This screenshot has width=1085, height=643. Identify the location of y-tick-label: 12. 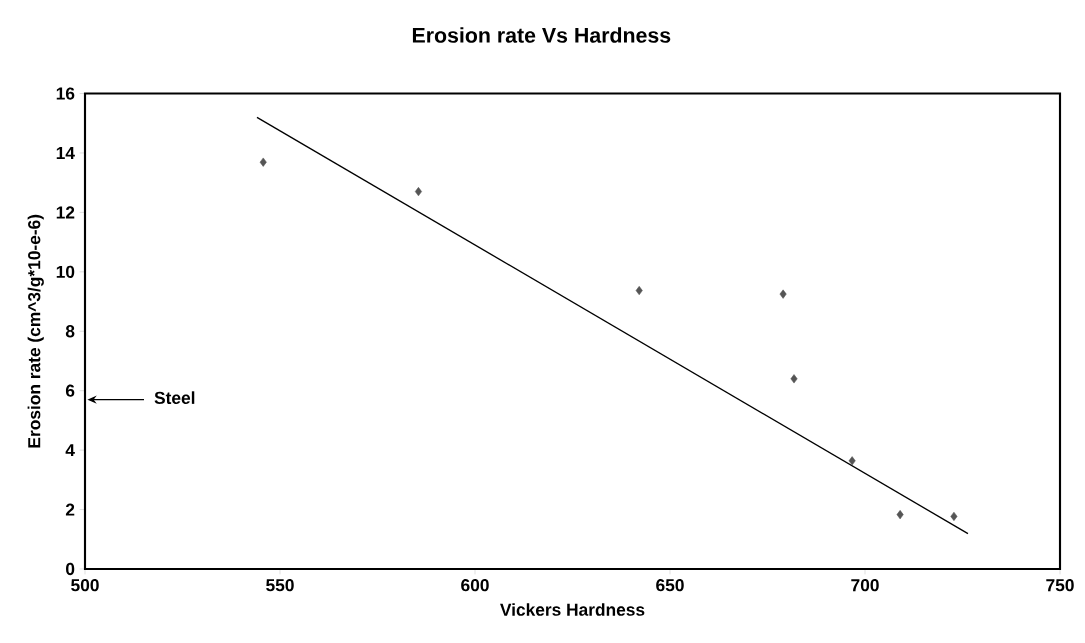
(65, 212).